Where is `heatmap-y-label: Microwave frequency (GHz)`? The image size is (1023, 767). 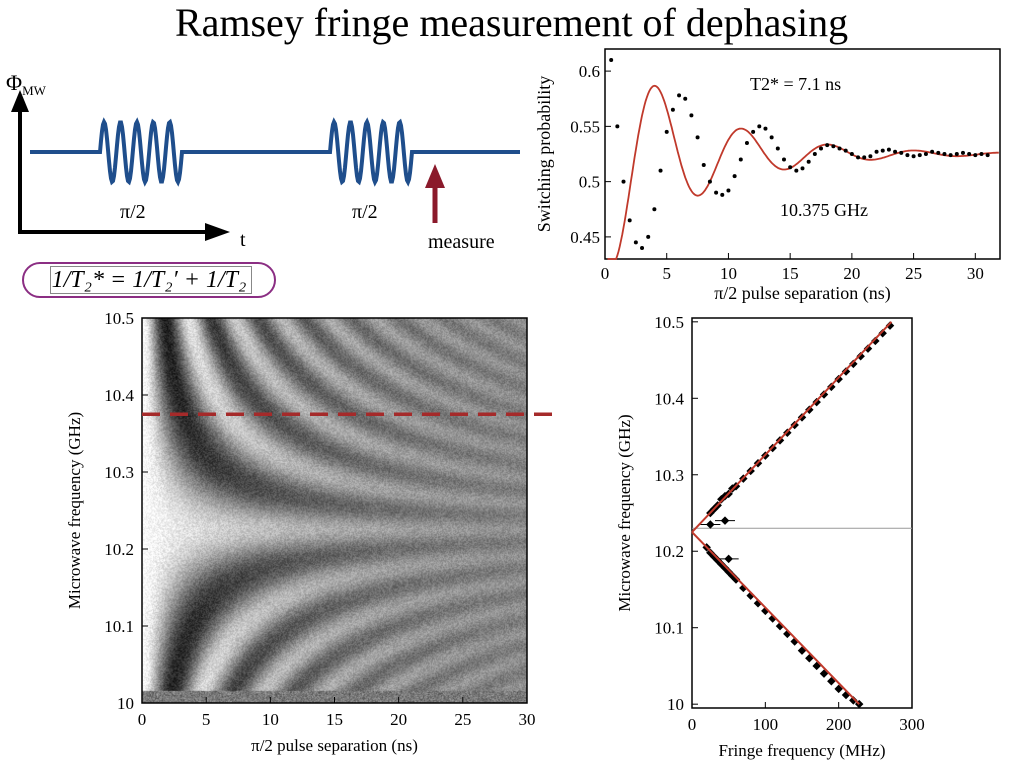 heatmap-y-label: Microwave frequency (GHz) is located at coordinates (74, 510).